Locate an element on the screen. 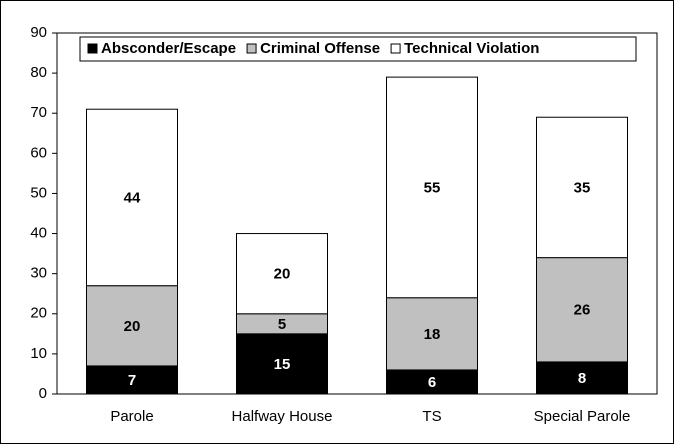 Image resolution: width=674 pixels, height=444 pixels. y-tick-label: 90 is located at coordinates (38, 32).